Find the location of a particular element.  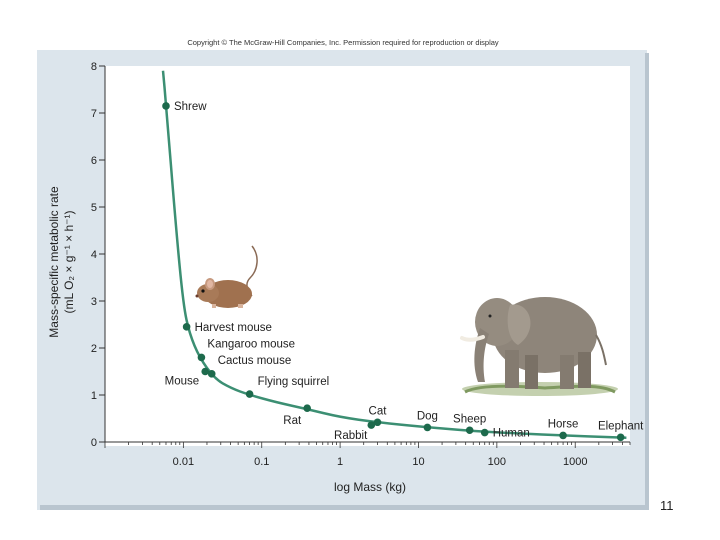

point-label: Rabbit is located at coordinates (351, 436).